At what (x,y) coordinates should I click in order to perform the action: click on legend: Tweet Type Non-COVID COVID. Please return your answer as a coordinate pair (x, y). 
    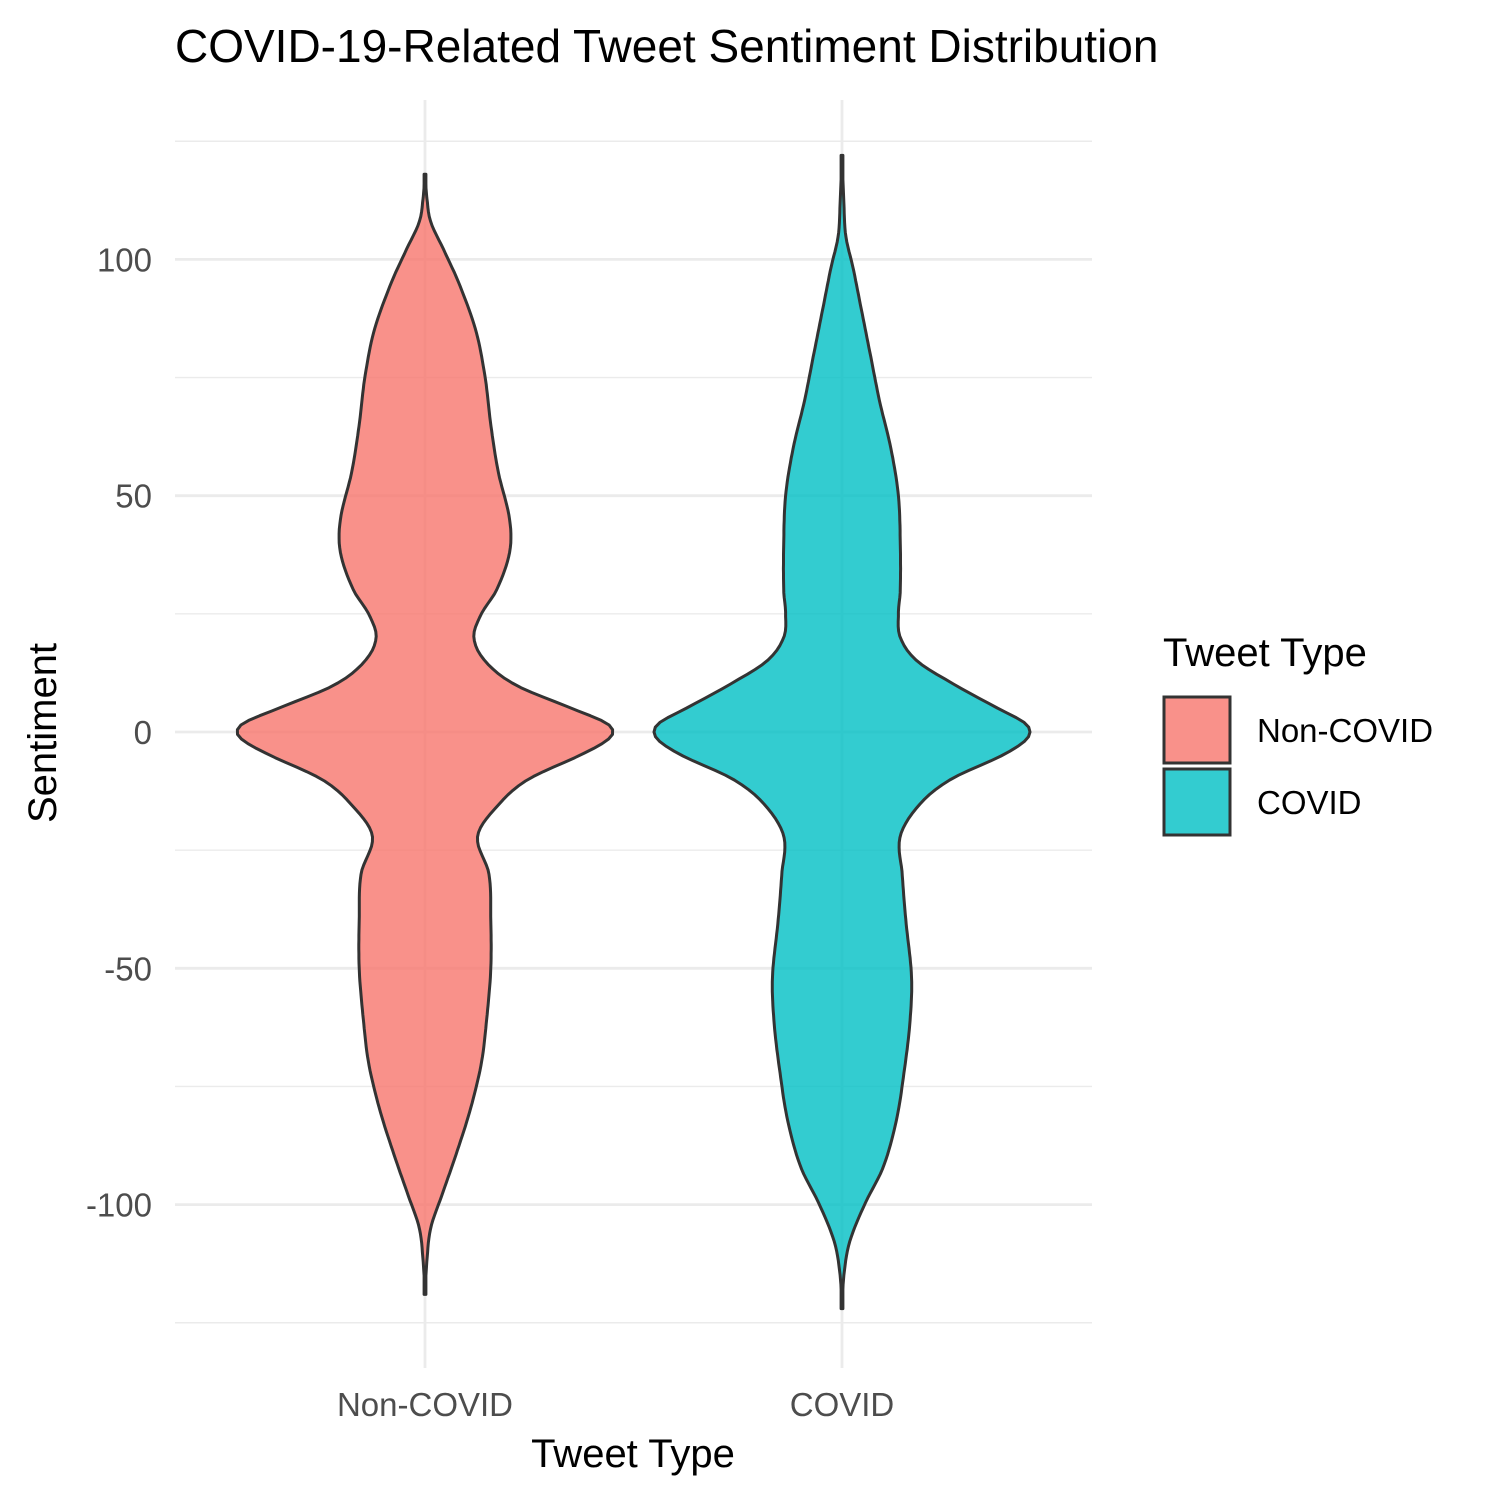
    Looking at the image, I should click on (1297, 734).